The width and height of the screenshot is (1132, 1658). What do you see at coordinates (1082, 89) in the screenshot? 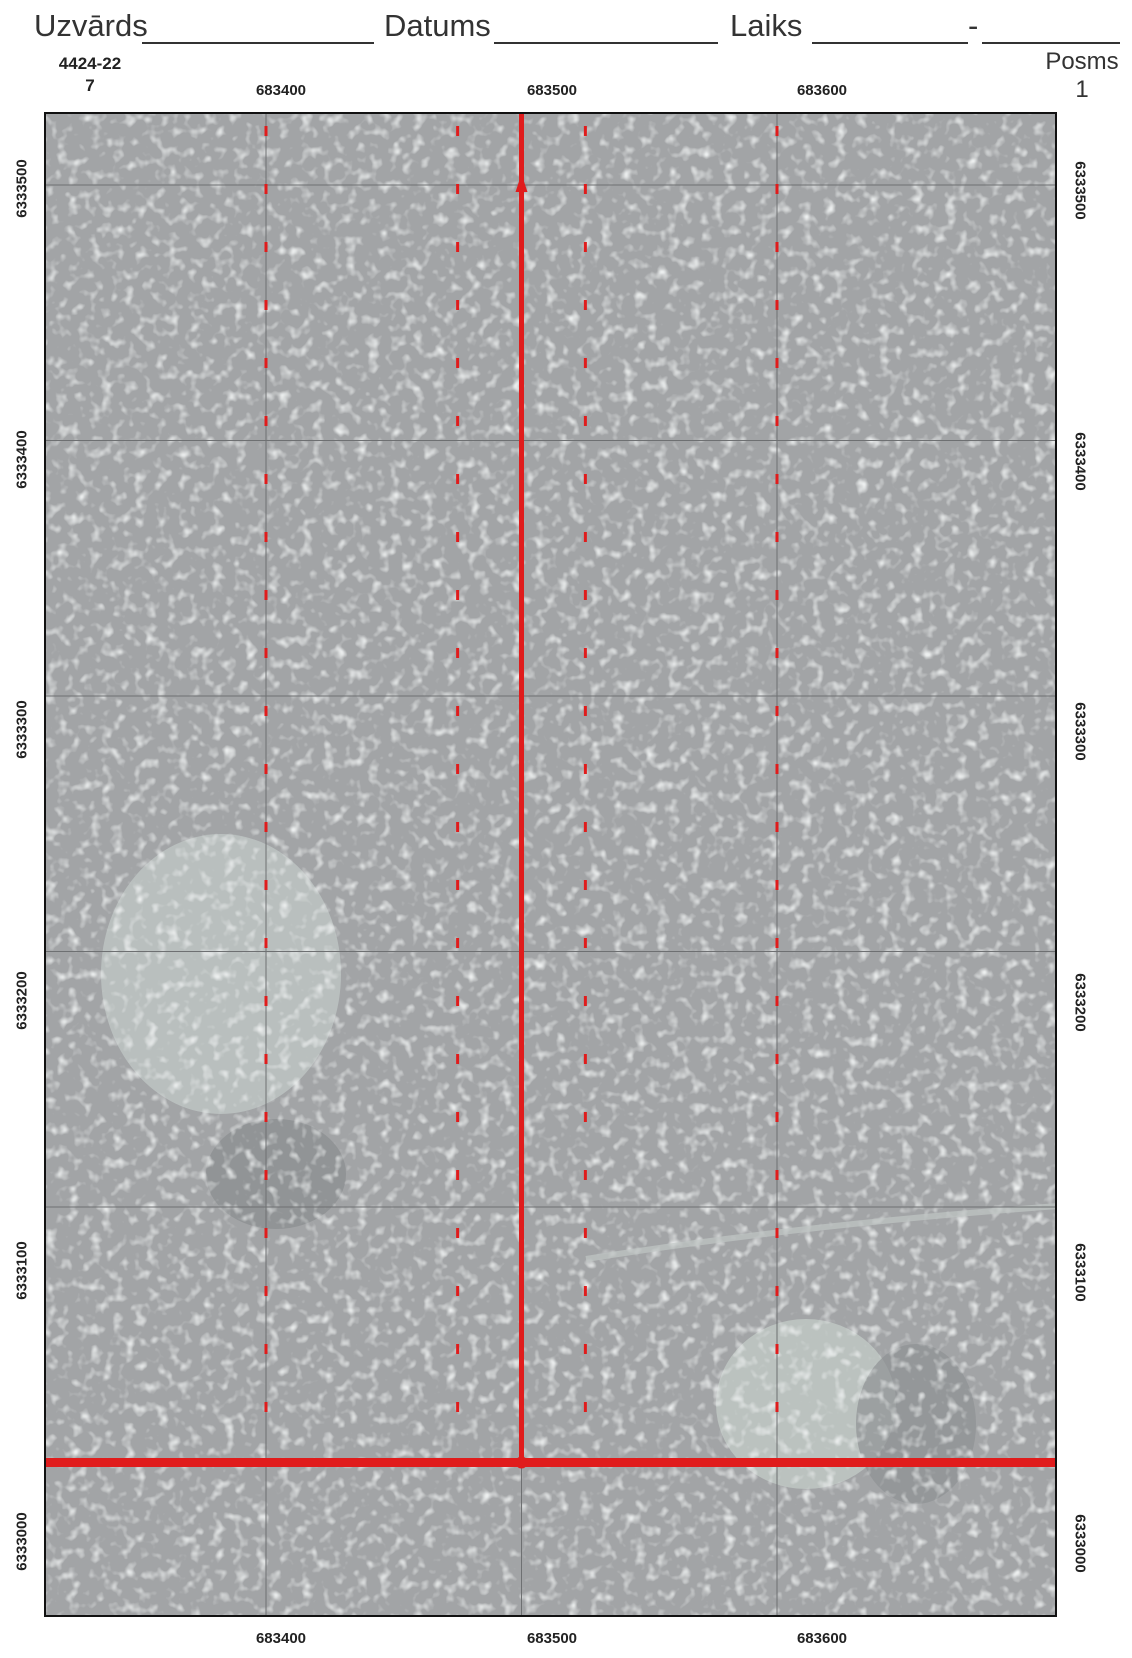
I see `segment-value: 1` at bounding box center [1082, 89].